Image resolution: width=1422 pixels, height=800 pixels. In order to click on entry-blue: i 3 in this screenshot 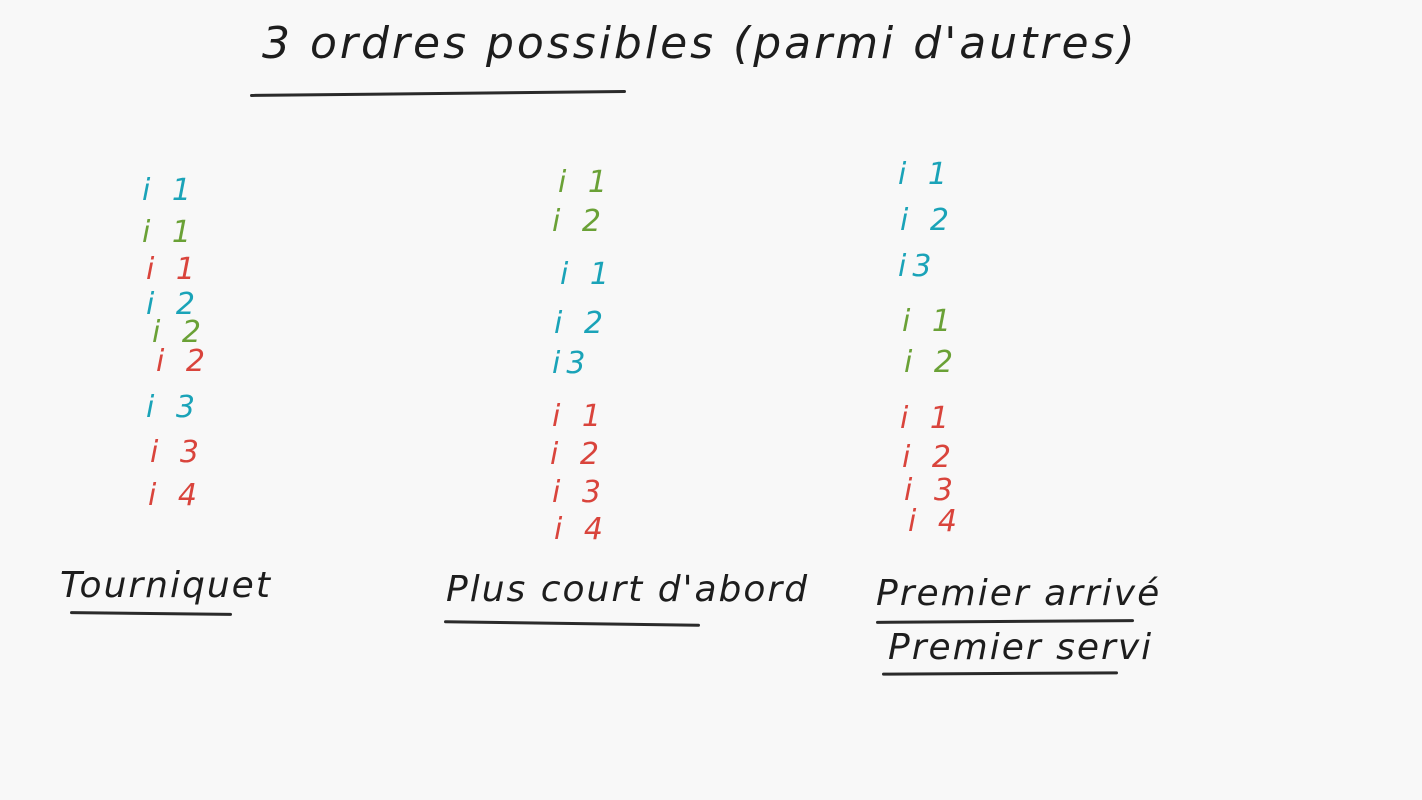, I will do `click(173, 407)`.